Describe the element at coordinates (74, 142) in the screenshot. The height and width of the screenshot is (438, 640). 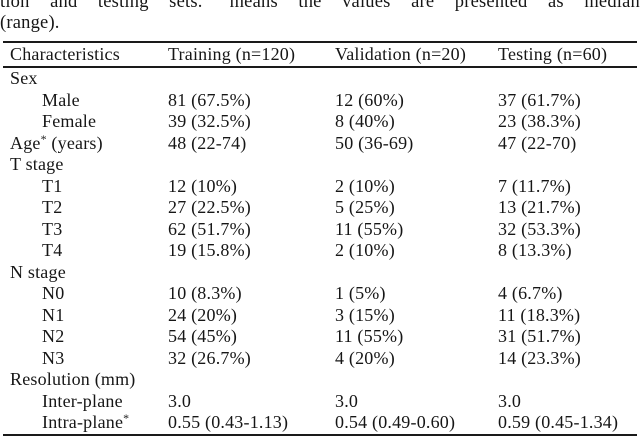
I see `row-label-suffix: (years)` at that location.